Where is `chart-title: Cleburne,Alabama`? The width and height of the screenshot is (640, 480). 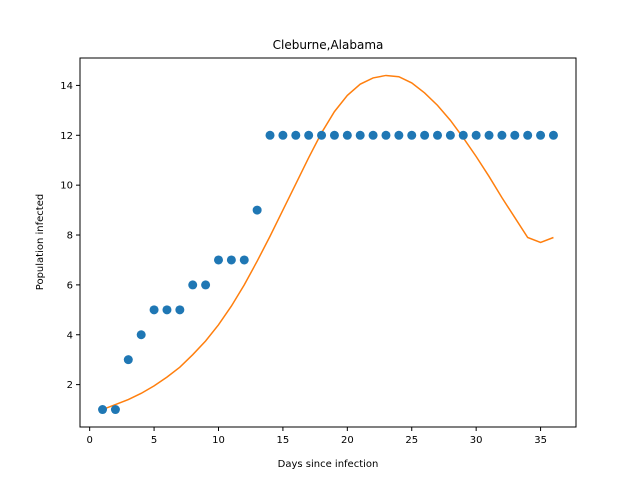 chart-title: Cleburne,Alabama is located at coordinates (328, 45).